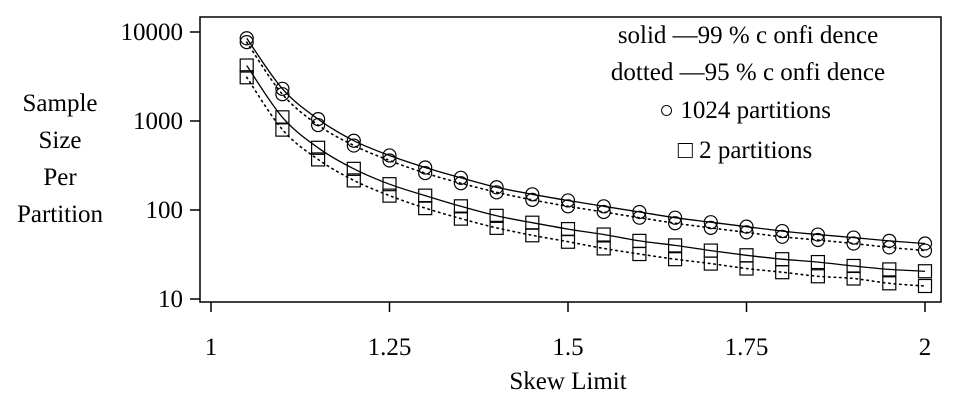 This screenshot has height=395, width=958. What do you see at coordinates (390, 347) in the screenshot?
I see `x-tick-label: 1.25` at bounding box center [390, 347].